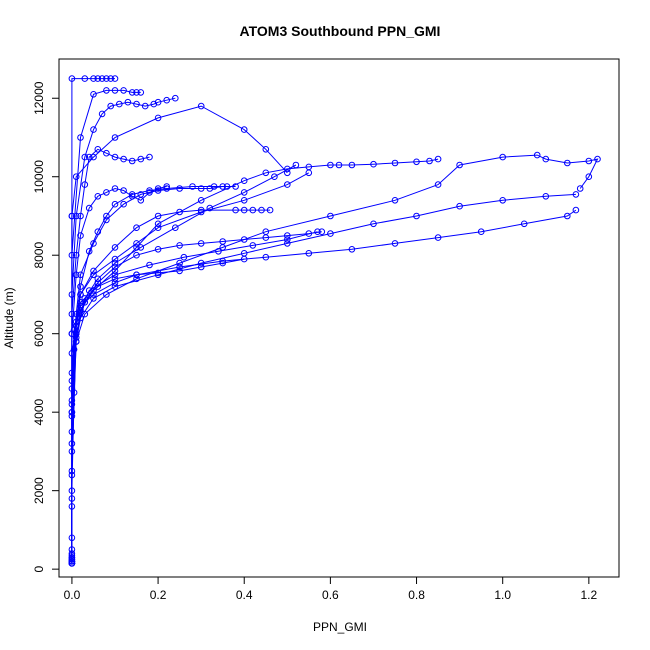  What do you see at coordinates (330, 595) in the screenshot?
I see `x-tick-label: 0.6` at bounding box center [330, 595].